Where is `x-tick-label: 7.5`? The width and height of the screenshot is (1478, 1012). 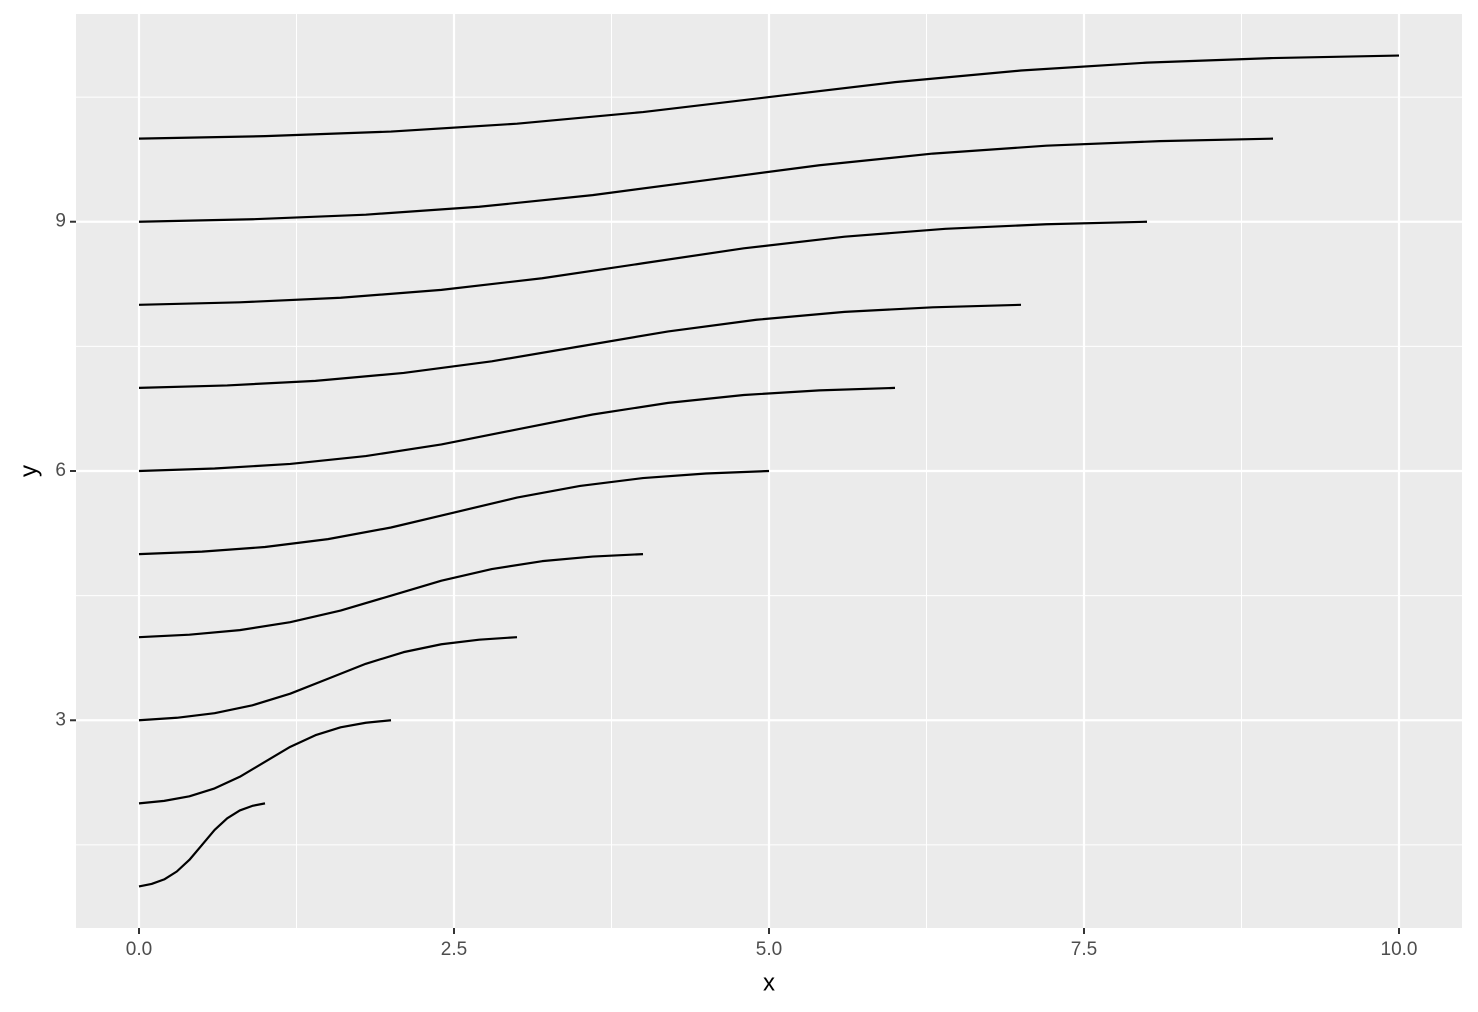 x-tick-label: 7.5 is located at coordinates (1084, 949).